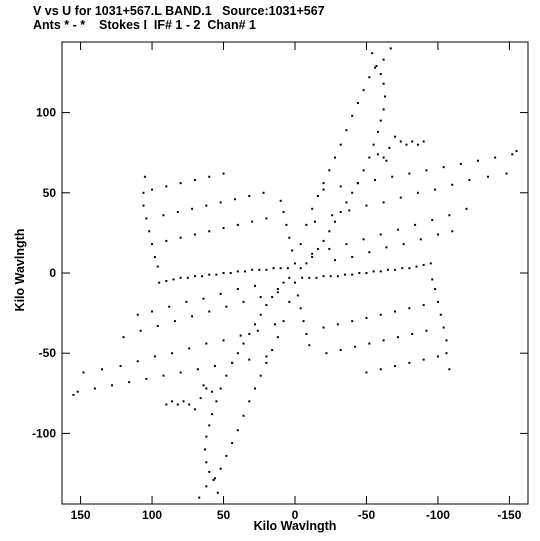 The width and height of the screenshot is (540, 541). What do you see at coordinates (144, 25) in the screenshot?
I see `plot-subtitle: Ants * - * Stokes I IF# 1 - 2 Chan# 1` at bounding box center [144, 25].